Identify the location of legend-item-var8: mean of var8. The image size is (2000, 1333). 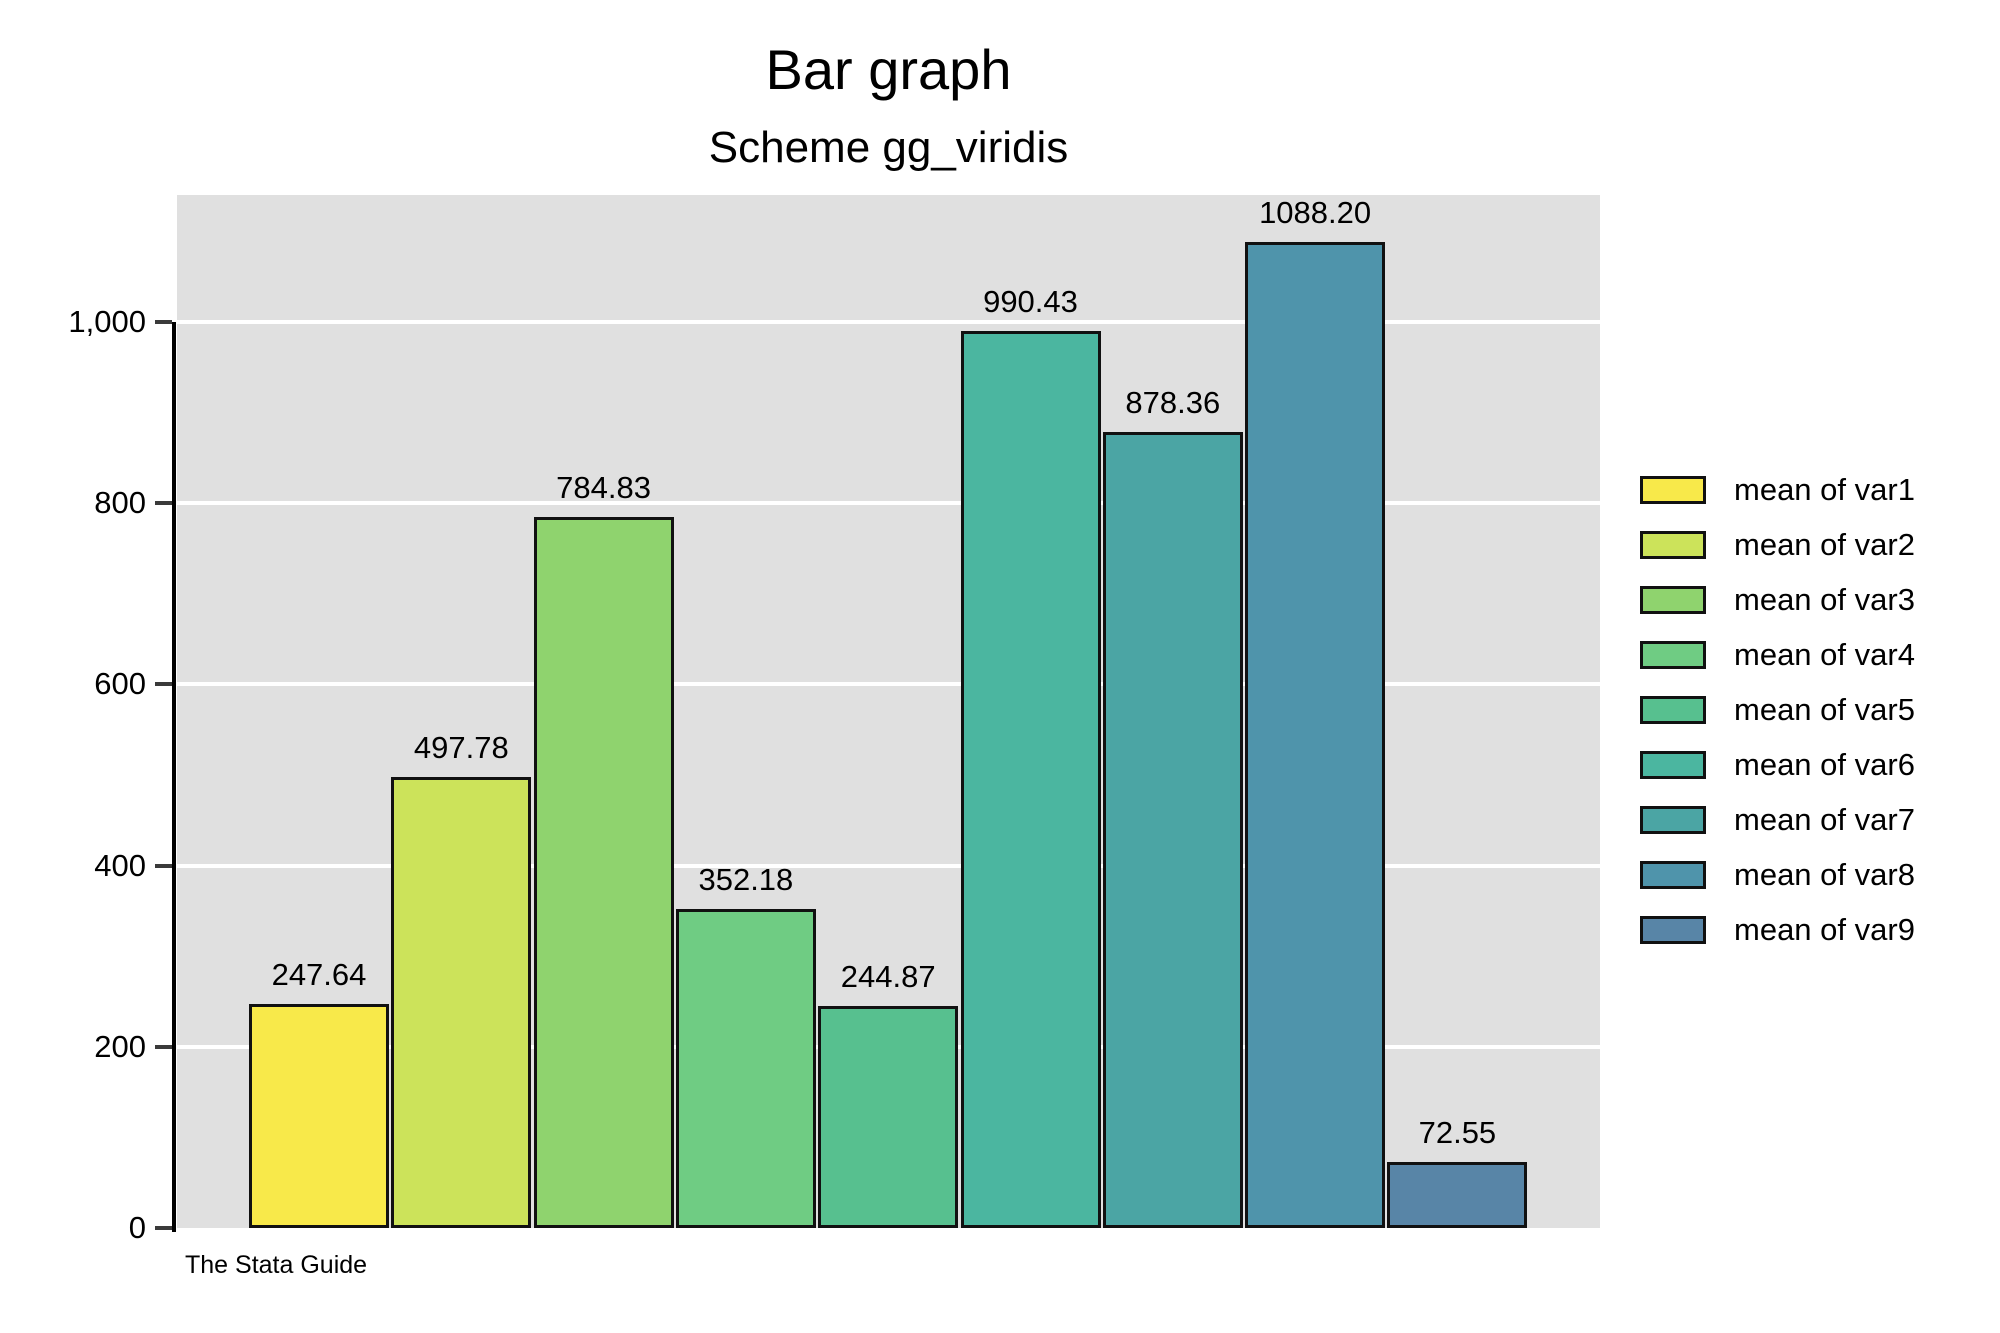
(1777, 874).